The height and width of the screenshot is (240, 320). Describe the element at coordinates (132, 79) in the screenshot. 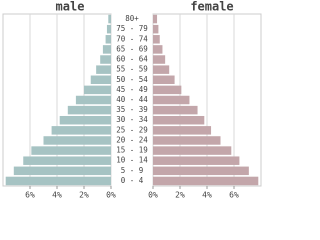

I see `age-label: 50 - 54` at that location.